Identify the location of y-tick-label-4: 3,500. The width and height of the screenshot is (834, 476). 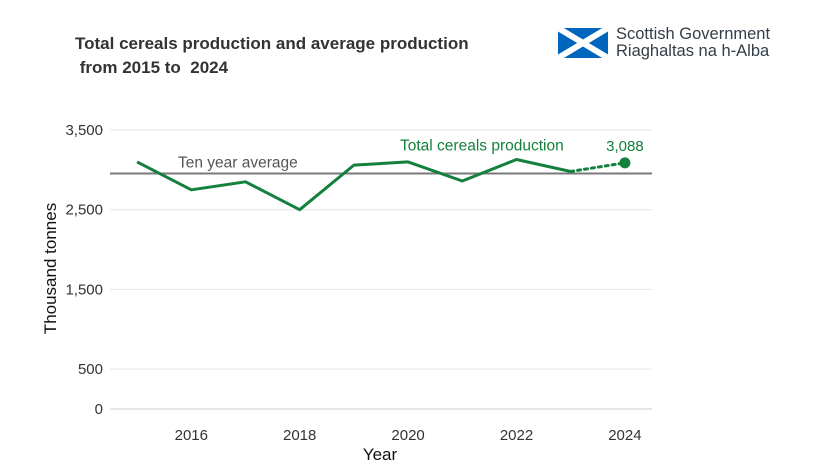
(84, 130).